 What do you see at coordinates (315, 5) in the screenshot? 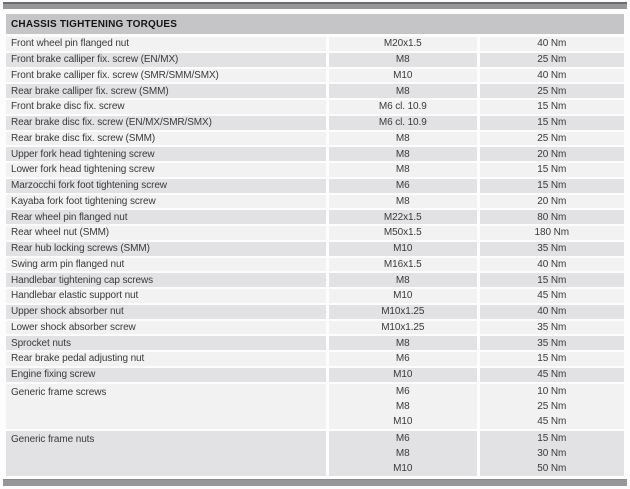
I see `top-rule-bar` at bounding box center [315, 5].